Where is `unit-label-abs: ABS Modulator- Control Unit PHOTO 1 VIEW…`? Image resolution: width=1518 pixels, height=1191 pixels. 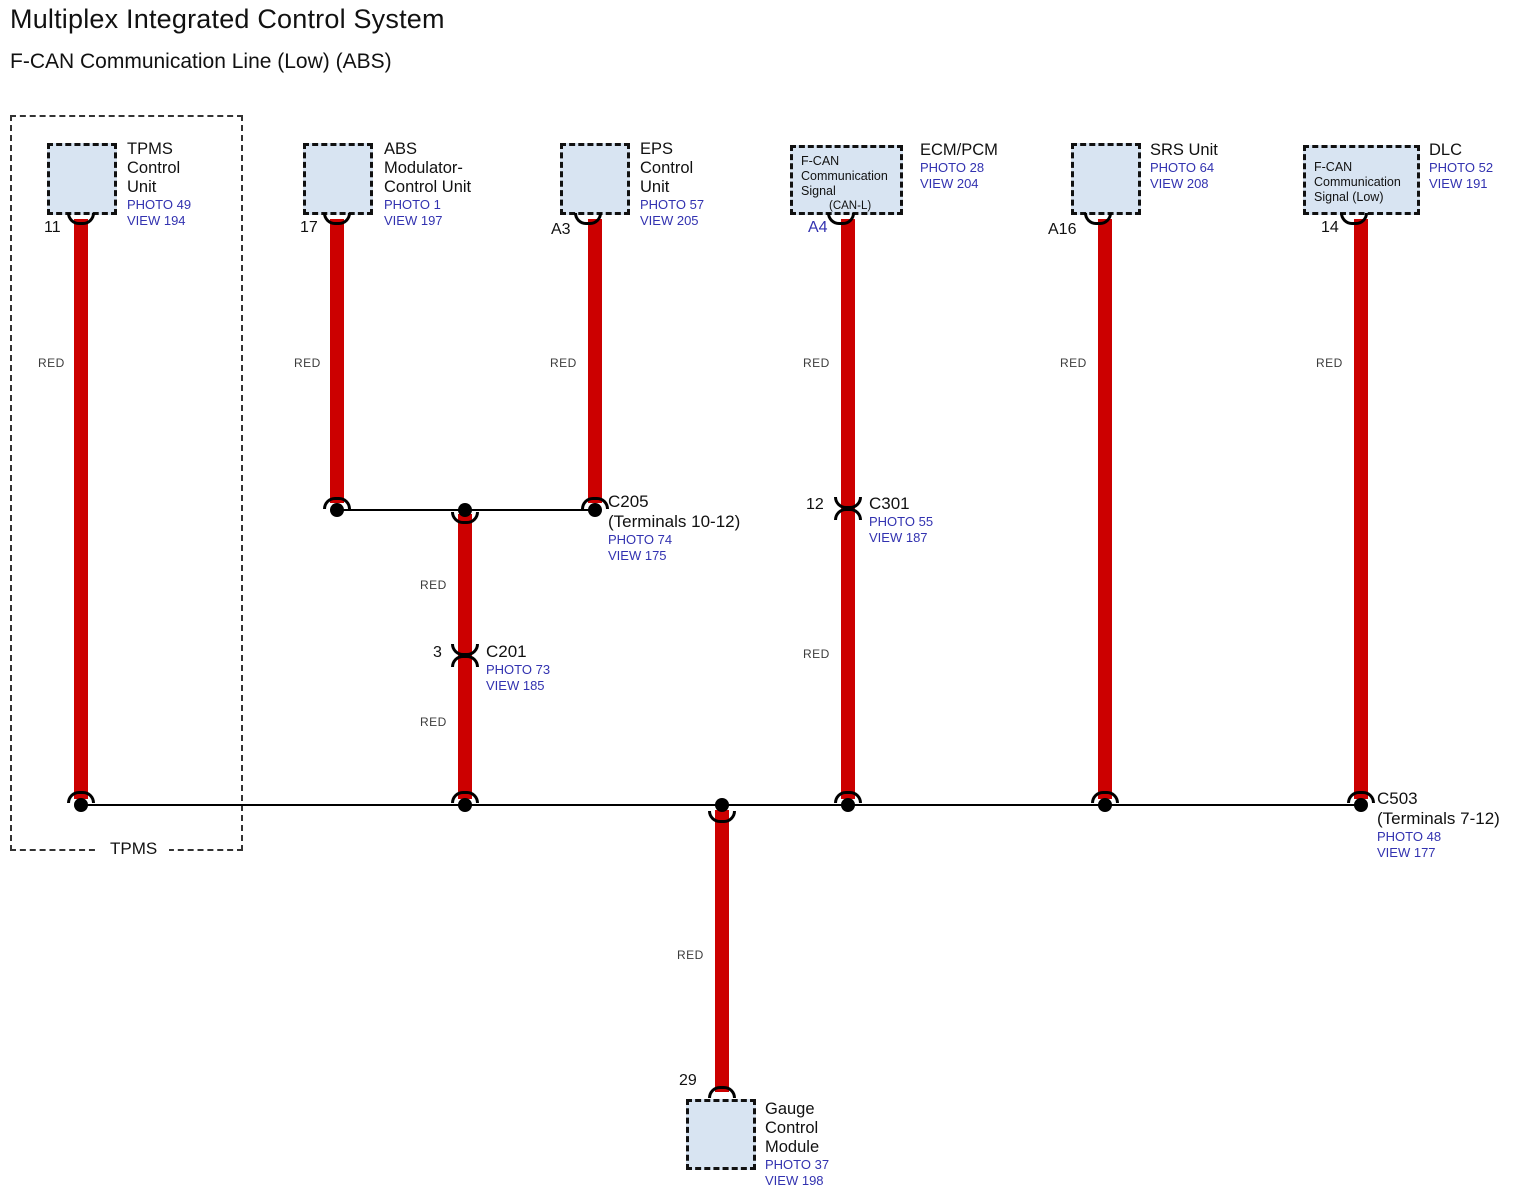
unit-label-abs: ABS Modulator- Control Unit PHOTO 1 VIEW… is located at coordinates (427, 184).